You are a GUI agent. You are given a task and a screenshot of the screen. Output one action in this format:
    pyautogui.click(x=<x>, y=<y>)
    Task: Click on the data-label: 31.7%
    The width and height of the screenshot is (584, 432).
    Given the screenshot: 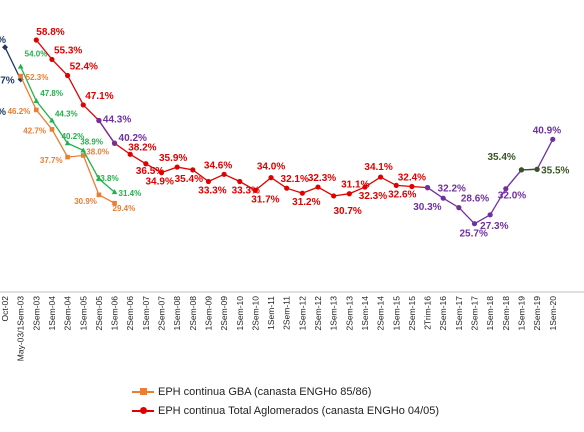 What is the action you would take?
    pyautogui.click(x=265, y=199)
    